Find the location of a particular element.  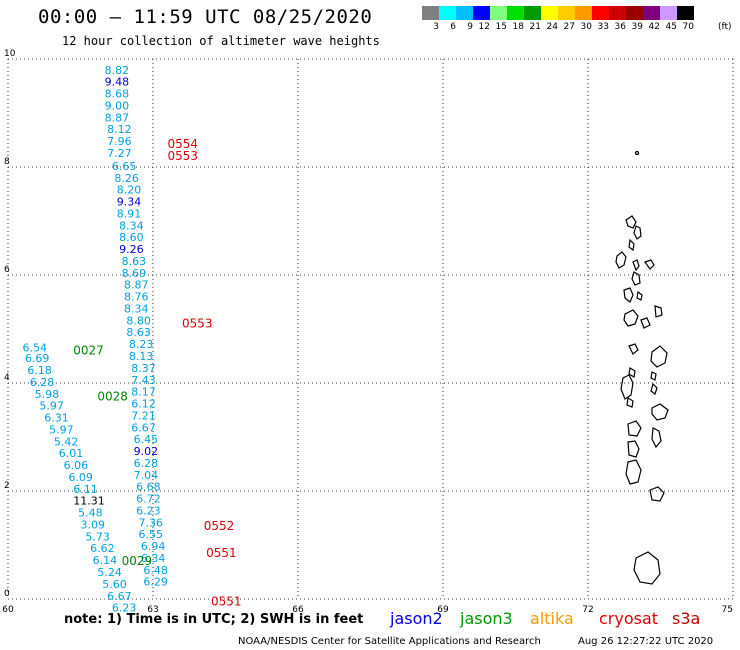

legend-jason2: jason2 is located at coordinates (416, 618).